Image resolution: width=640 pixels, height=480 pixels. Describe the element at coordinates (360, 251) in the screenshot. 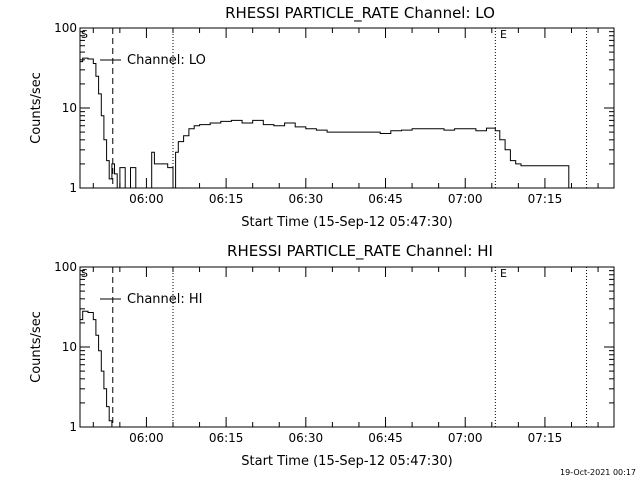

I see `chart-title: RHESSI PARTICLE_RATE Channel: HI` at that location.